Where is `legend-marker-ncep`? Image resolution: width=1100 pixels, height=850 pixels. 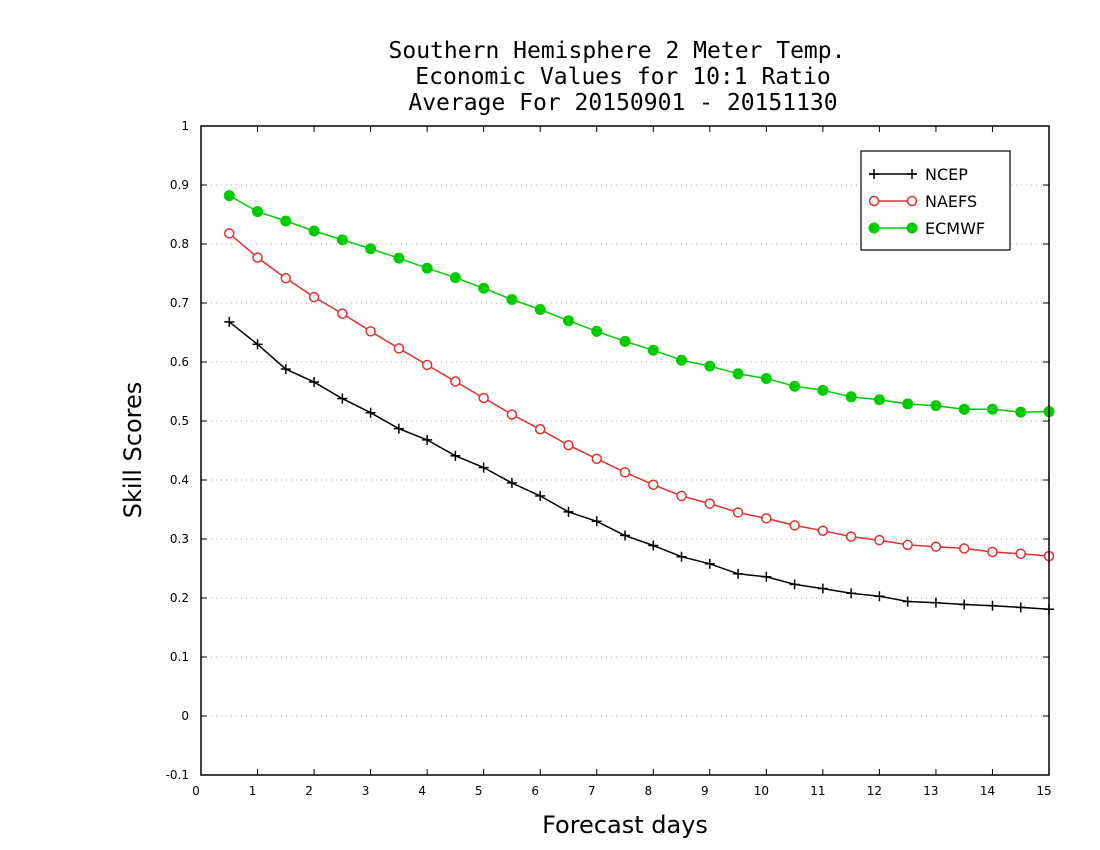 legend-marker-ncep is located at coordinates (874, 174).